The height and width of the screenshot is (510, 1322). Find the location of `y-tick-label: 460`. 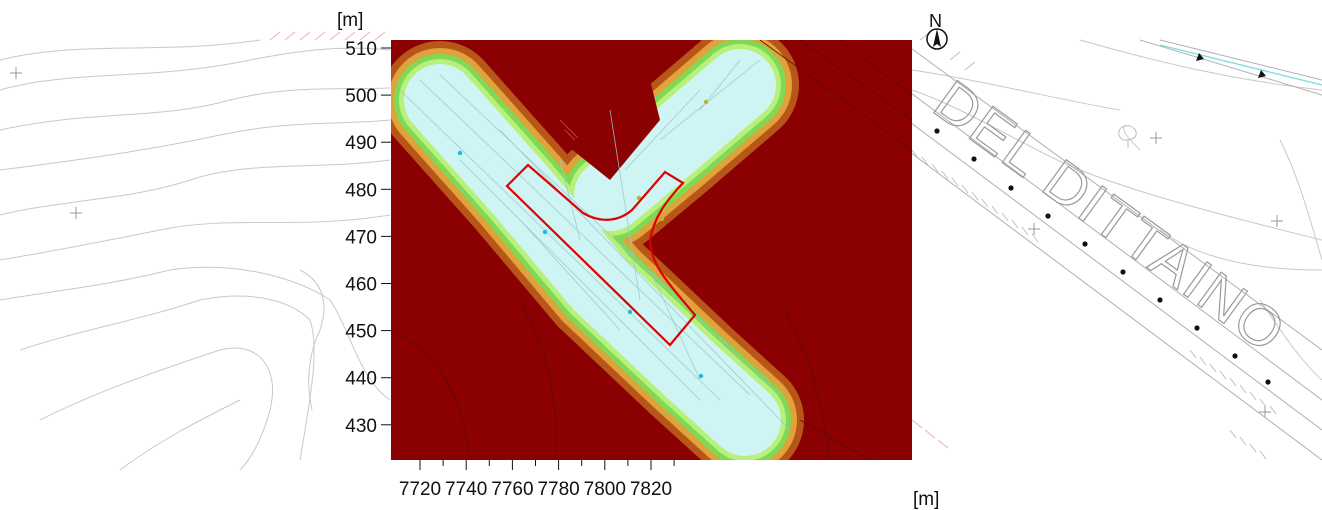

y-tick-label: 460 is located at coordinates (361, 285).